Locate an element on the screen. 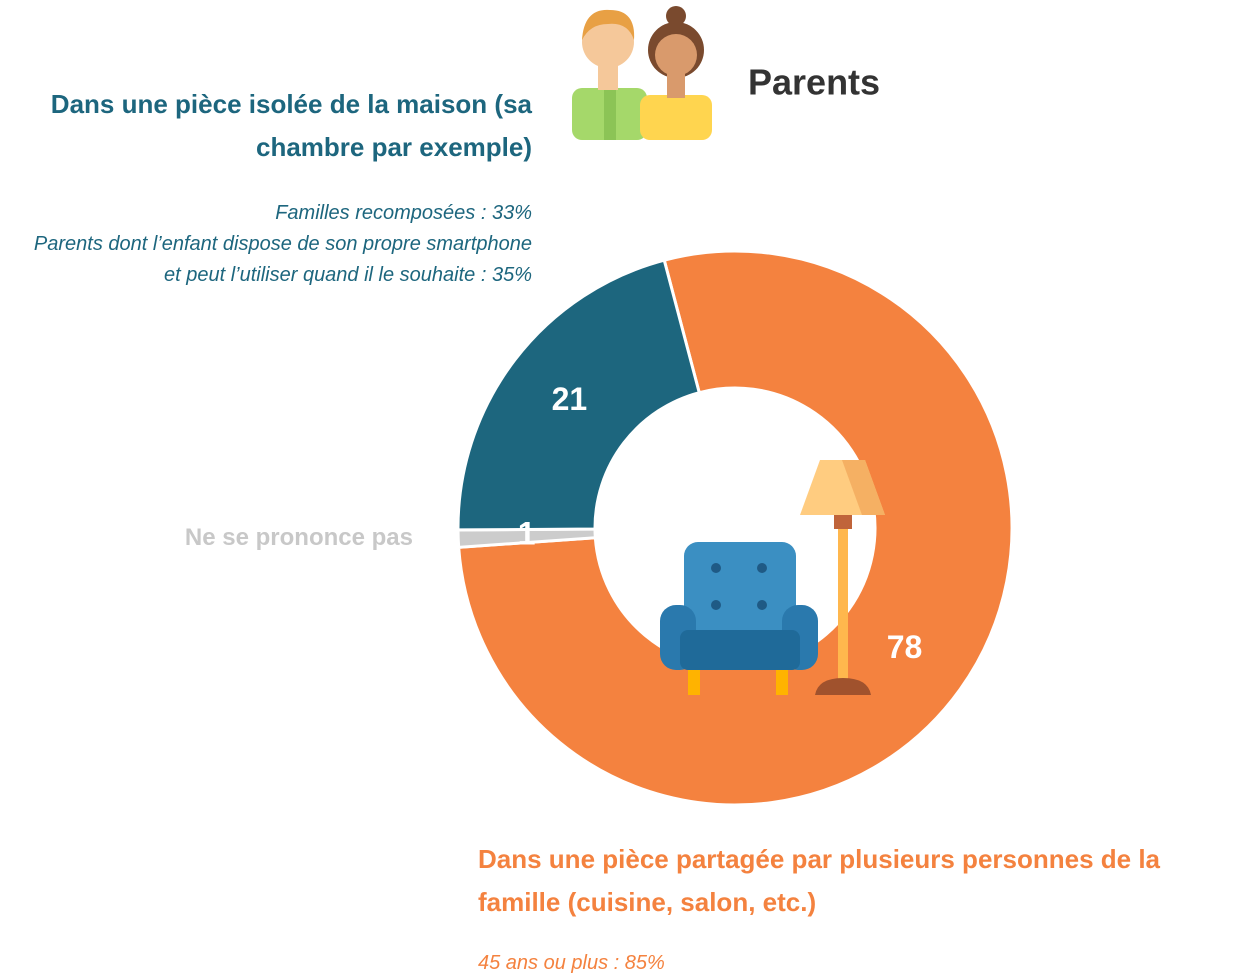 This screenshot has width=1239, height=977. category-label: Ne se prononce pas is located at coordinates (298, 537).